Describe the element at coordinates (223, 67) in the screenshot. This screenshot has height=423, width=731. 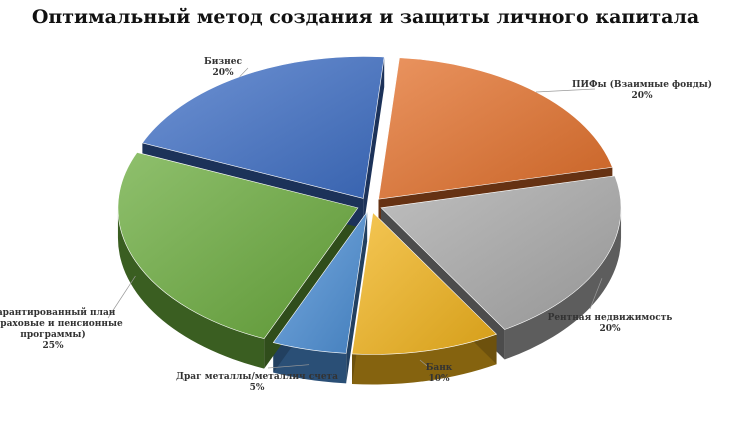
I see `data-label-business: Бизнес 20%` at that location.